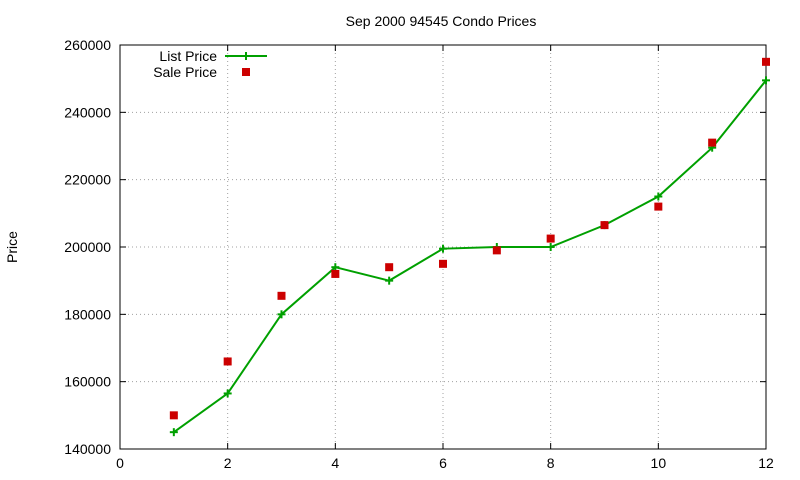 The width and height of the screenshot is (800, 480). What do you see at coordinates (441, 21) in the screenshot?
I see `chart-title: Sep 2000 94545 Condo Prices` at bounding box center [441, 21].